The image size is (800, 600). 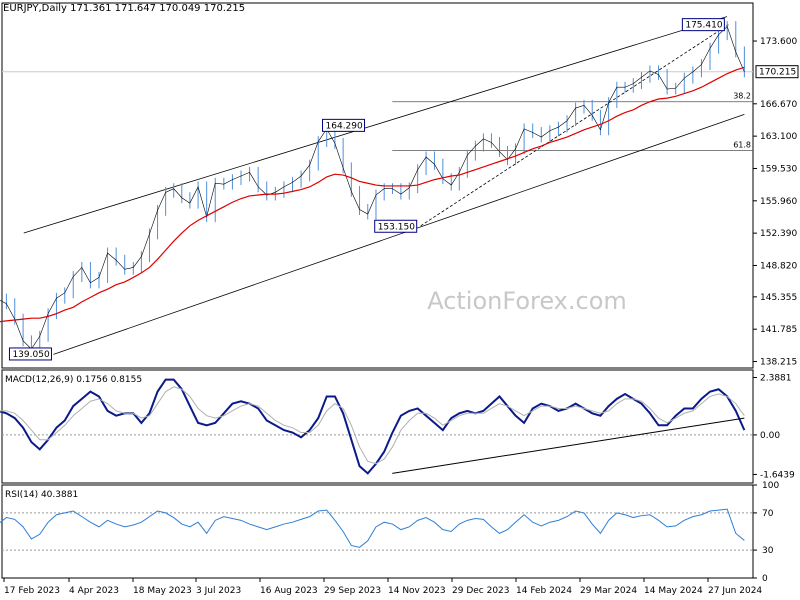 I want to click on price-axis-label: 141.785, so click(x=778, y=330).